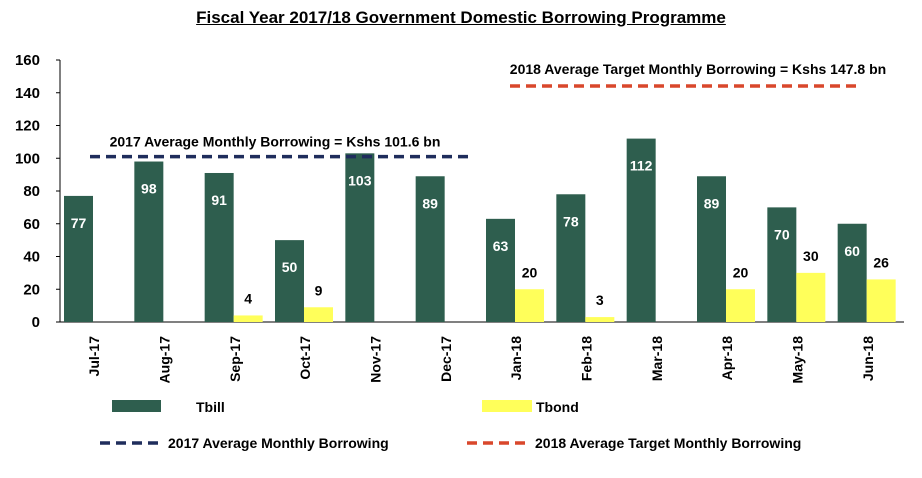 The height and width of the screenshot is (478, 922). What do you see at coordinates (798, 360) in the screenshot?
I see `x-tick-label: May-18` at bounding box center [798, 360].